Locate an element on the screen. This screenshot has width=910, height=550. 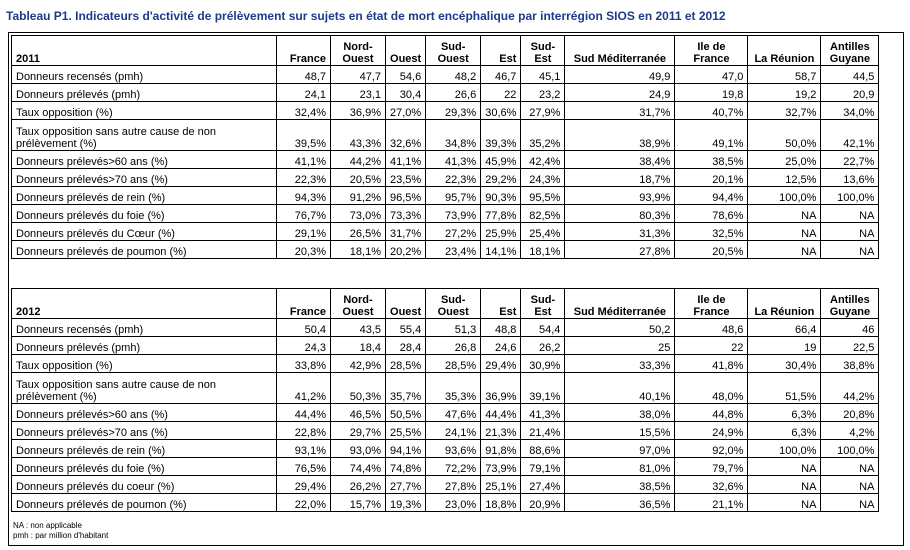
table-cell: 72,2% is located at coordinates (453, 466).